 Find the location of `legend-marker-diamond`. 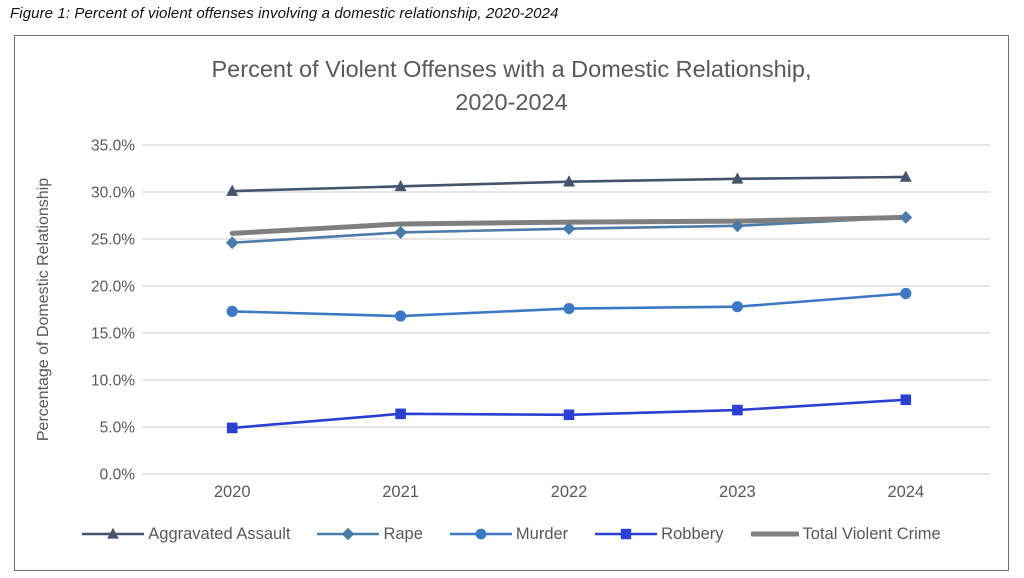

legend-marker-diamond is located at coordinates (348, 534).